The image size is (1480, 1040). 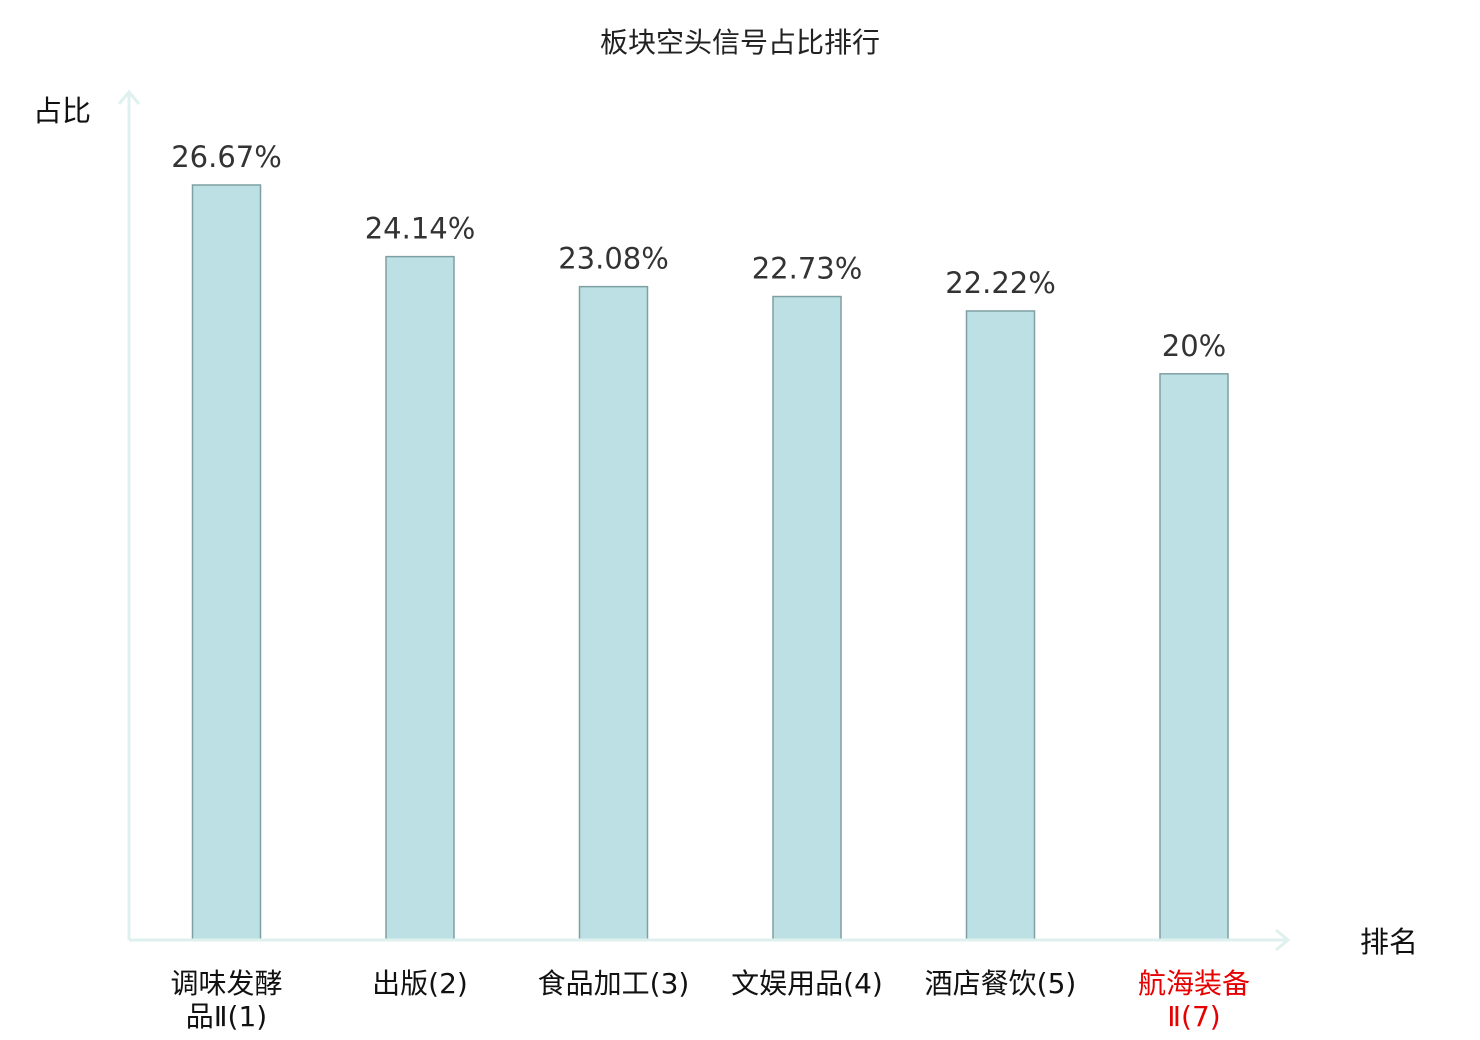 What do you see at coordinates (613, 259) in the screenshot?
I see `value-label-3: 23.08%` at bounding box center [613, 259].